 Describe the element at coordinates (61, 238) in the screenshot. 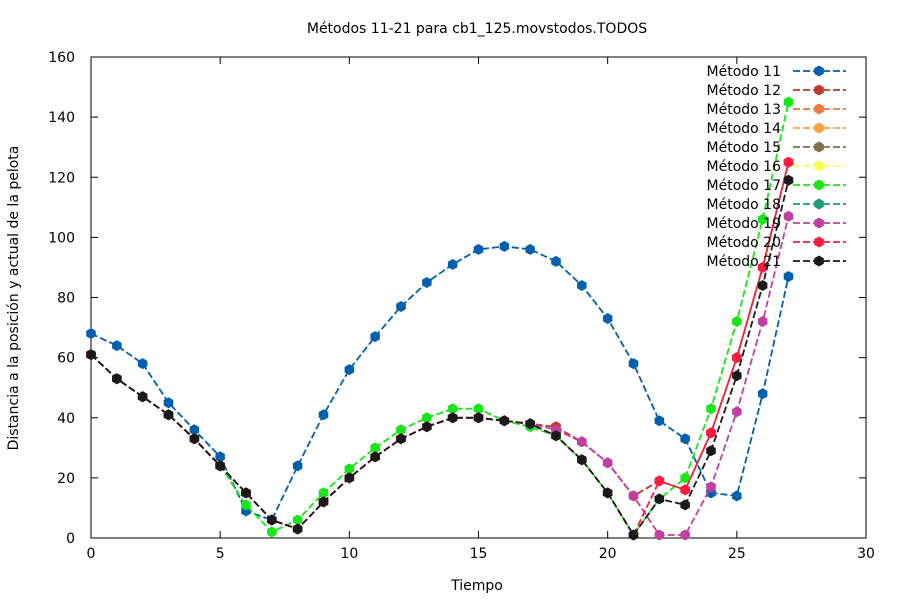

I see `y-tick-label: 100` at that location.